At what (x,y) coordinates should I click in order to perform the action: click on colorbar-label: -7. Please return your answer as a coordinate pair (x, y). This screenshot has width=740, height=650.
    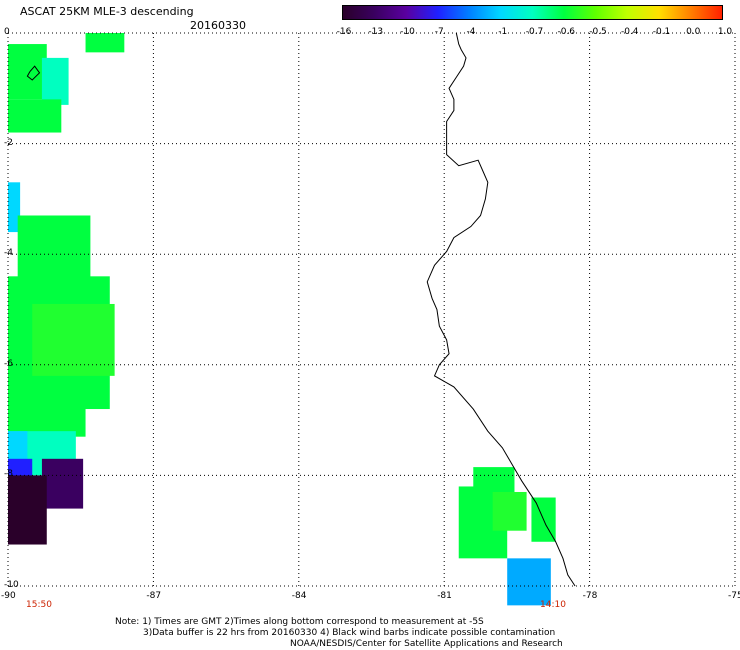
    Looking at the image, I should click on (439, 32).